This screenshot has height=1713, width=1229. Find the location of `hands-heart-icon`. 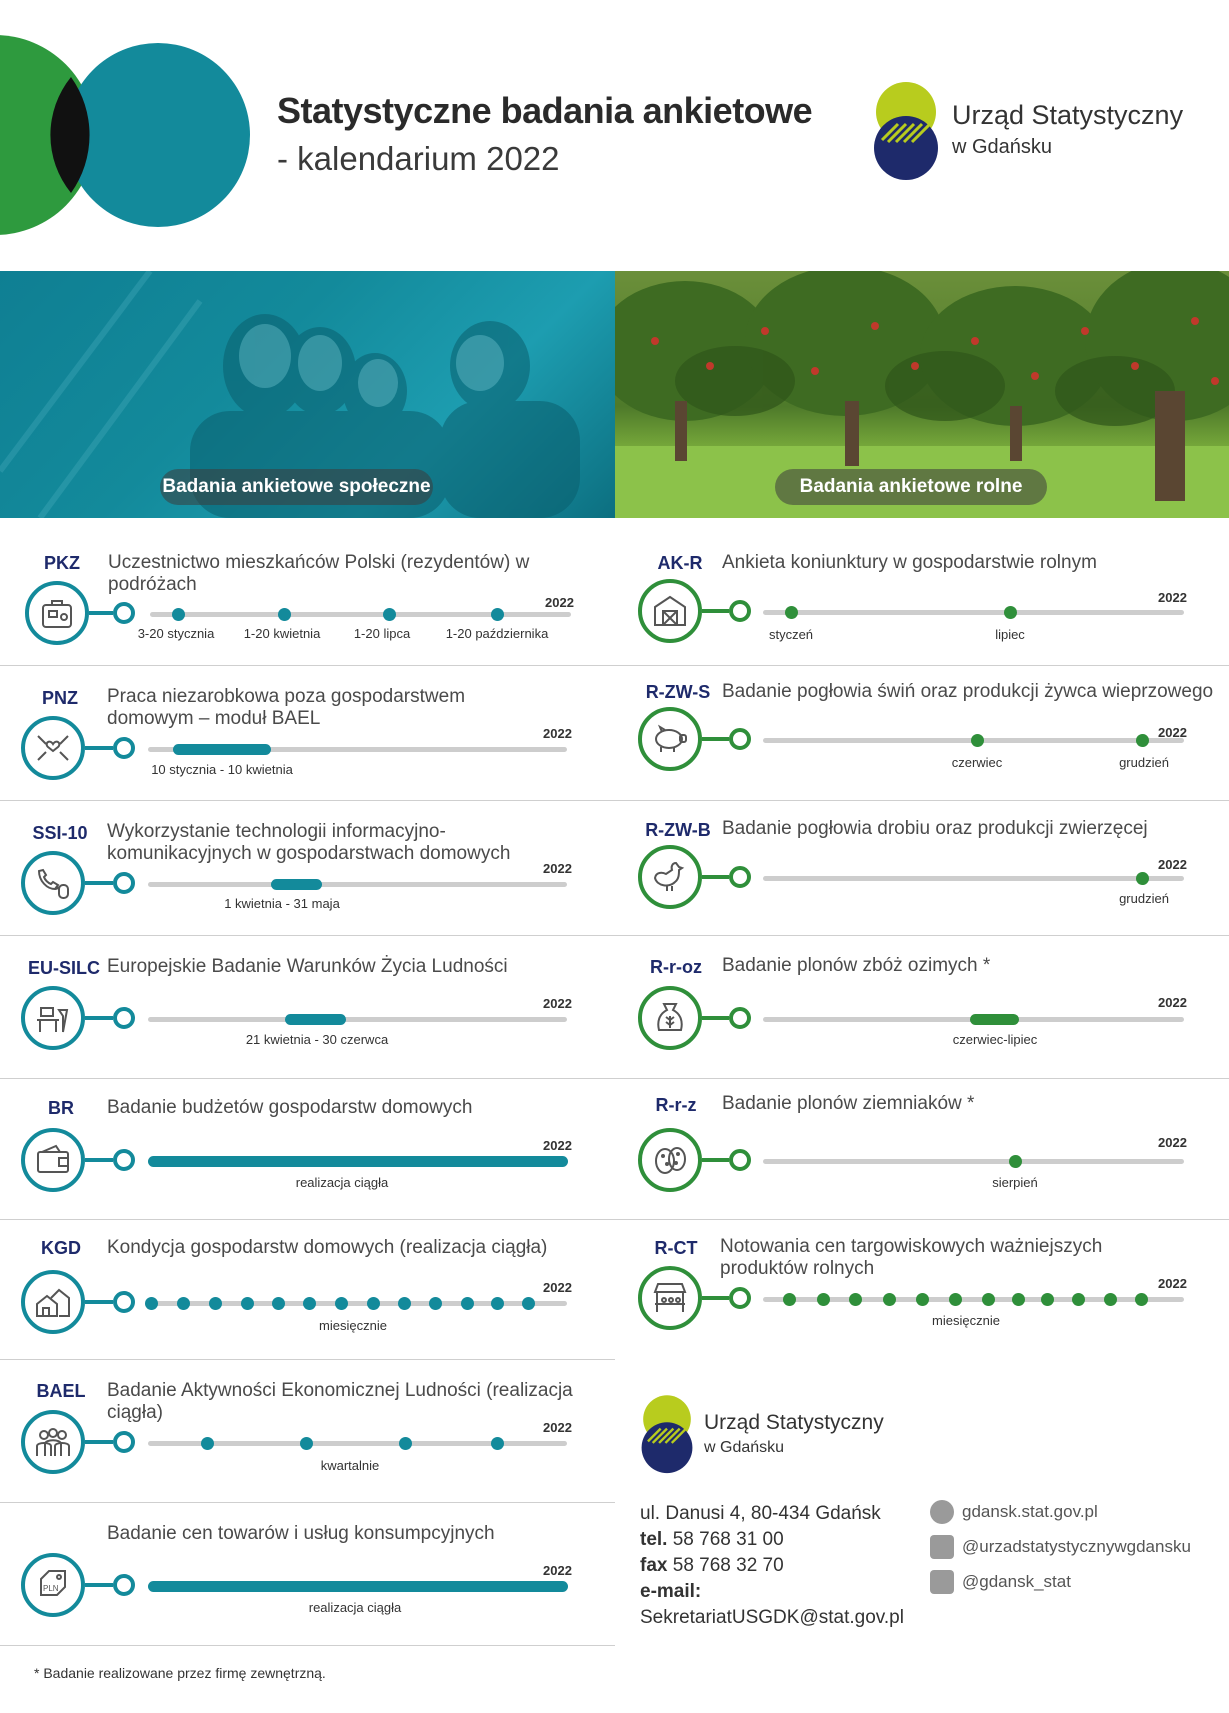

hands-heart-icon is located at coordinates (53, 748).